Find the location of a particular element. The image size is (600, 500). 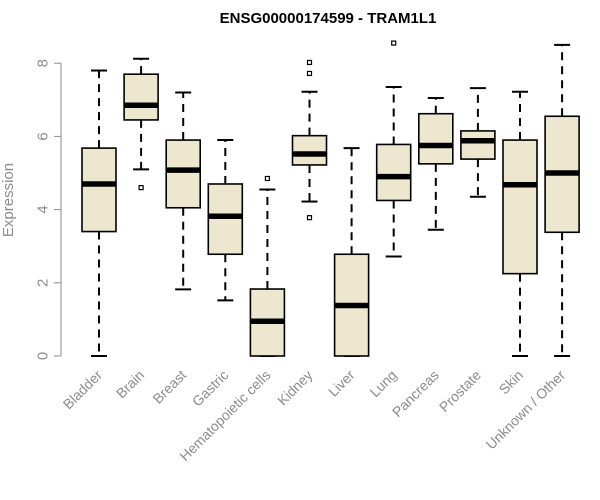

box-gastric is located at coordinates (225, 220).